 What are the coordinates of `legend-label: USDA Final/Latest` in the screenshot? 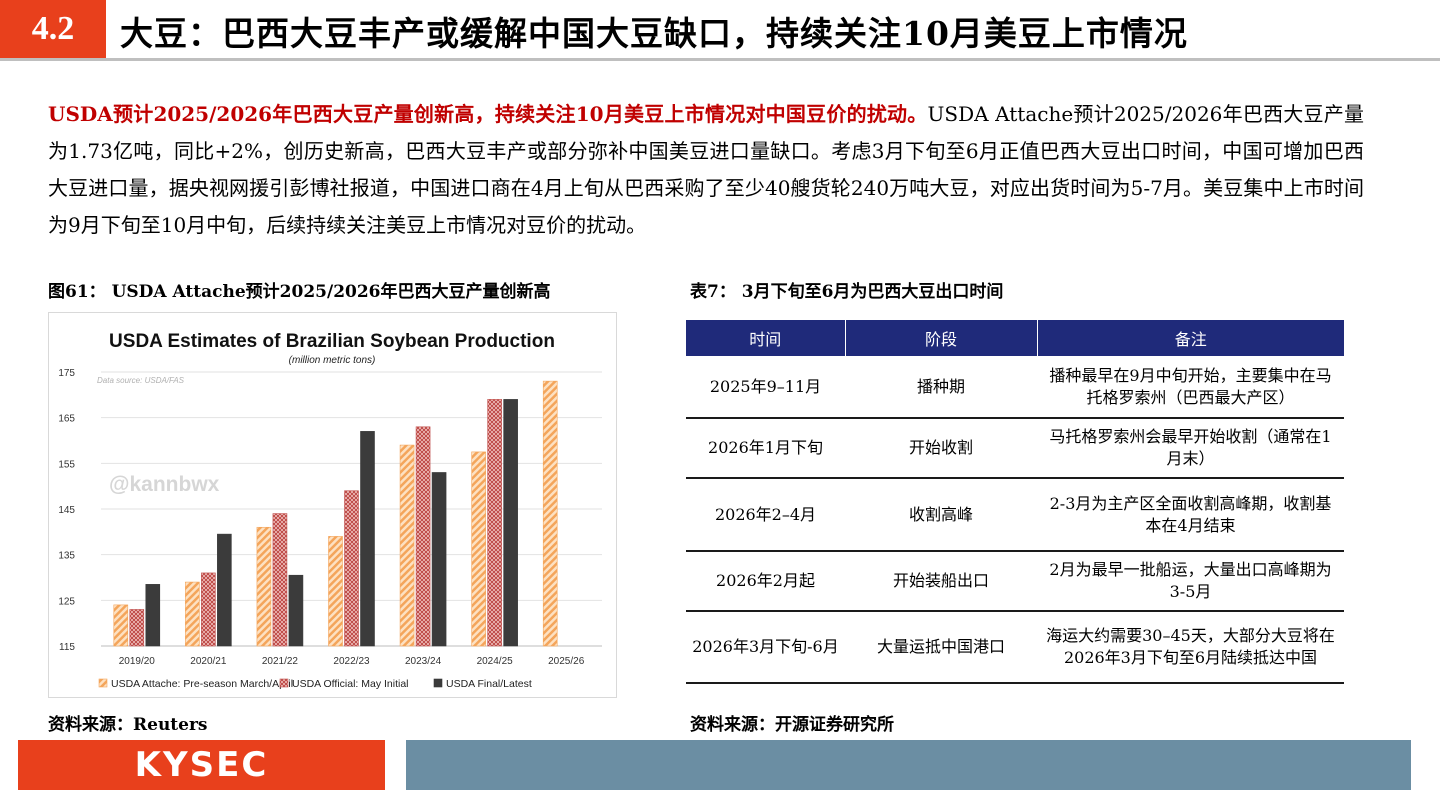 It's located at (489, 684).